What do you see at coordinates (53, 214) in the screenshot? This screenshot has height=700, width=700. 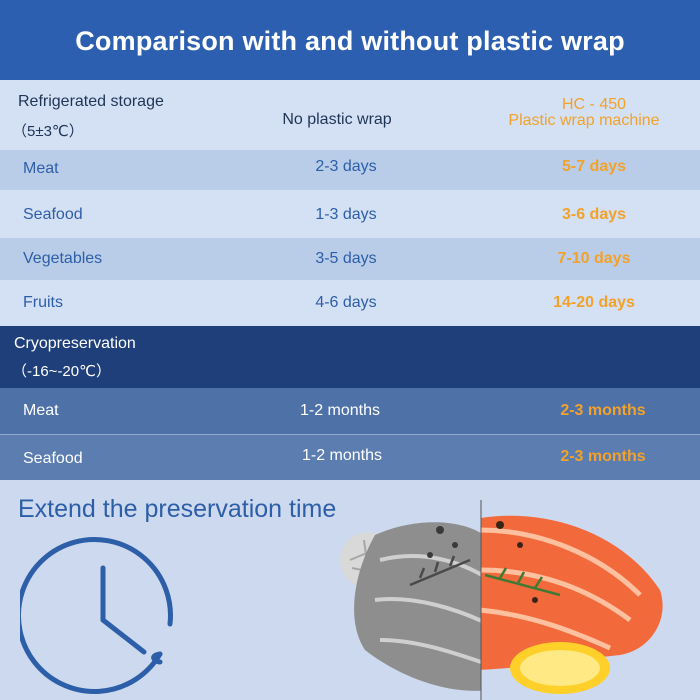 I see `row-item-seafood: Seafood` at bounding box center [53, 214].